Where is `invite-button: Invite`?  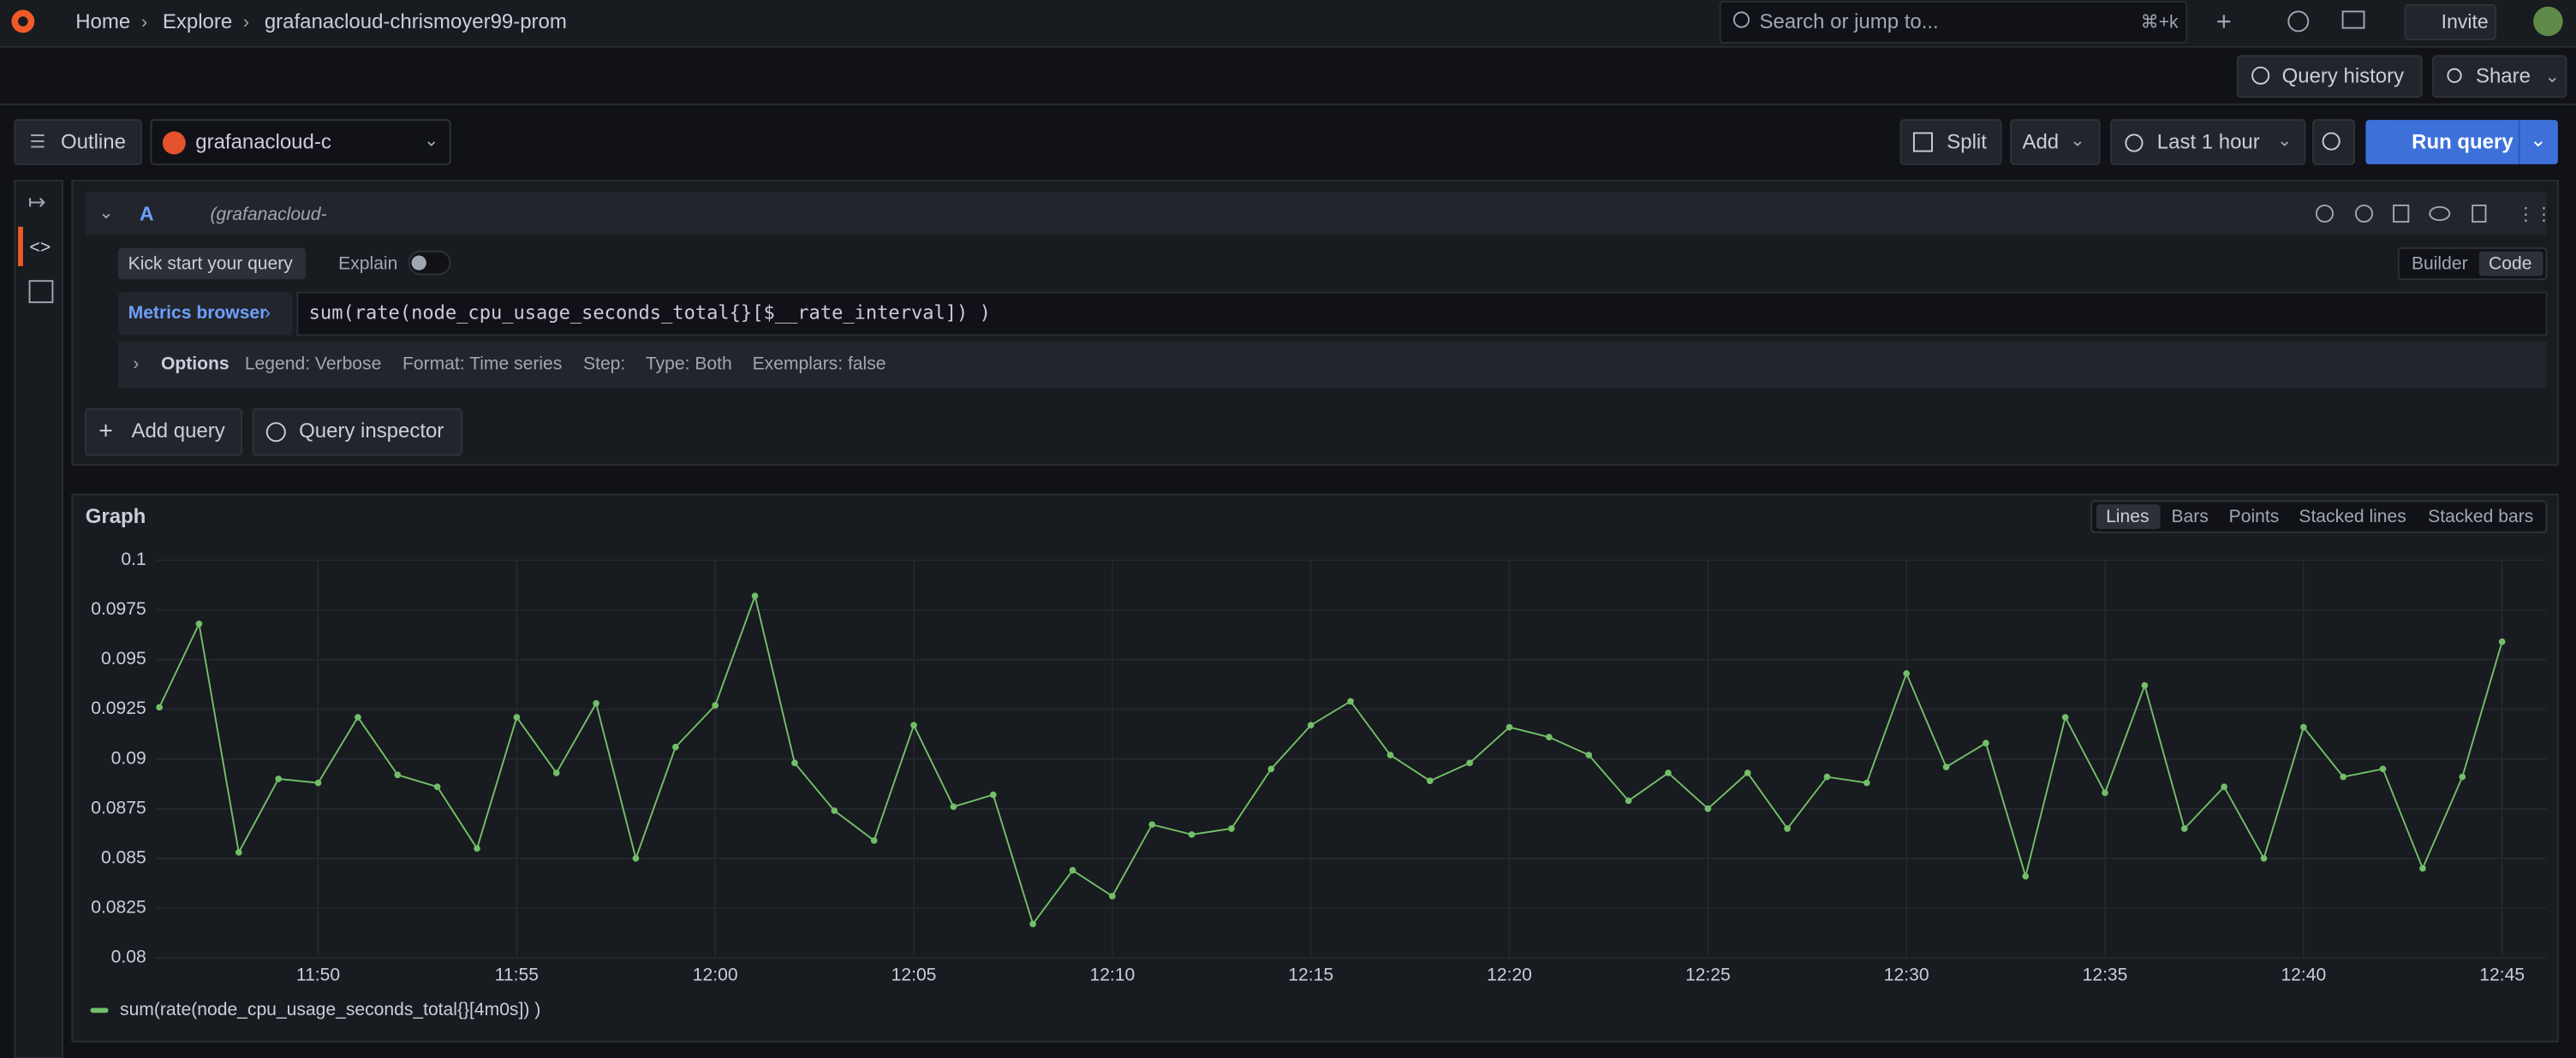
invite-button: Invite is located at coordinates (2450, 22).